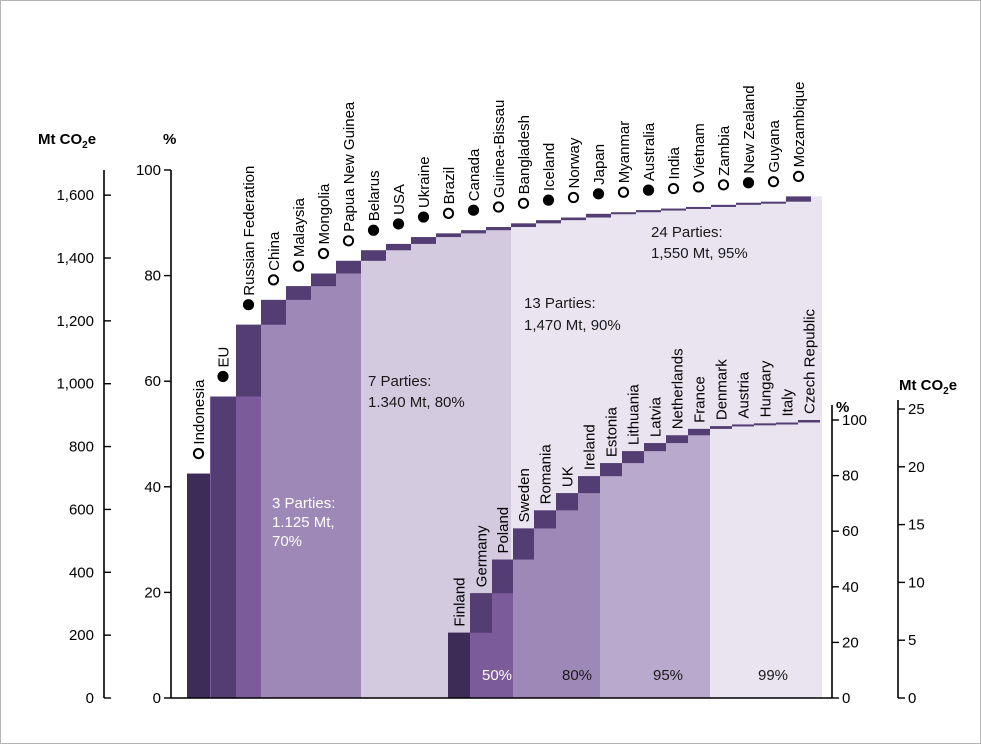  I want to click on label-hungary: Hungary, so click(766, 388).